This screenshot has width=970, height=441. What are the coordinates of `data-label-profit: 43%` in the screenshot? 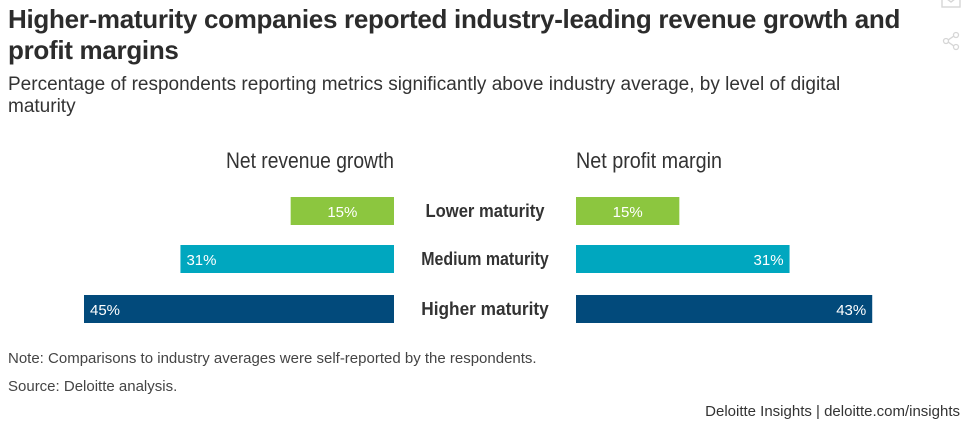 It's located at (851, 310).